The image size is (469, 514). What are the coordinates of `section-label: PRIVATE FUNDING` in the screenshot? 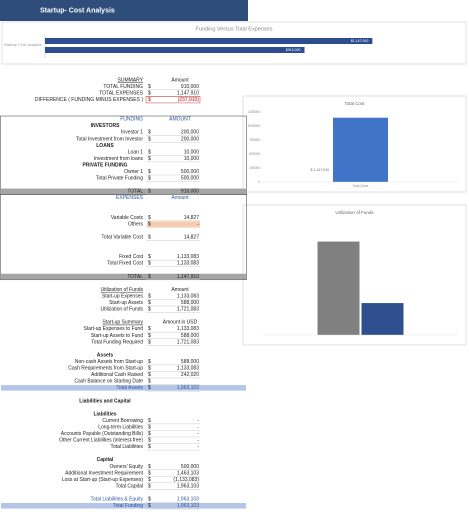 It's located at (104, 165).